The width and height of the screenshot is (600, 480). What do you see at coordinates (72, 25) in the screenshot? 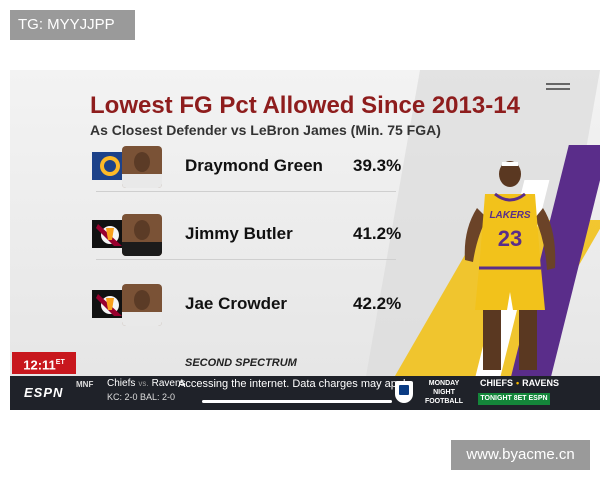
I see `watermark-tag-top: TG: MYYJJPP` at bounding box center [72, 25].